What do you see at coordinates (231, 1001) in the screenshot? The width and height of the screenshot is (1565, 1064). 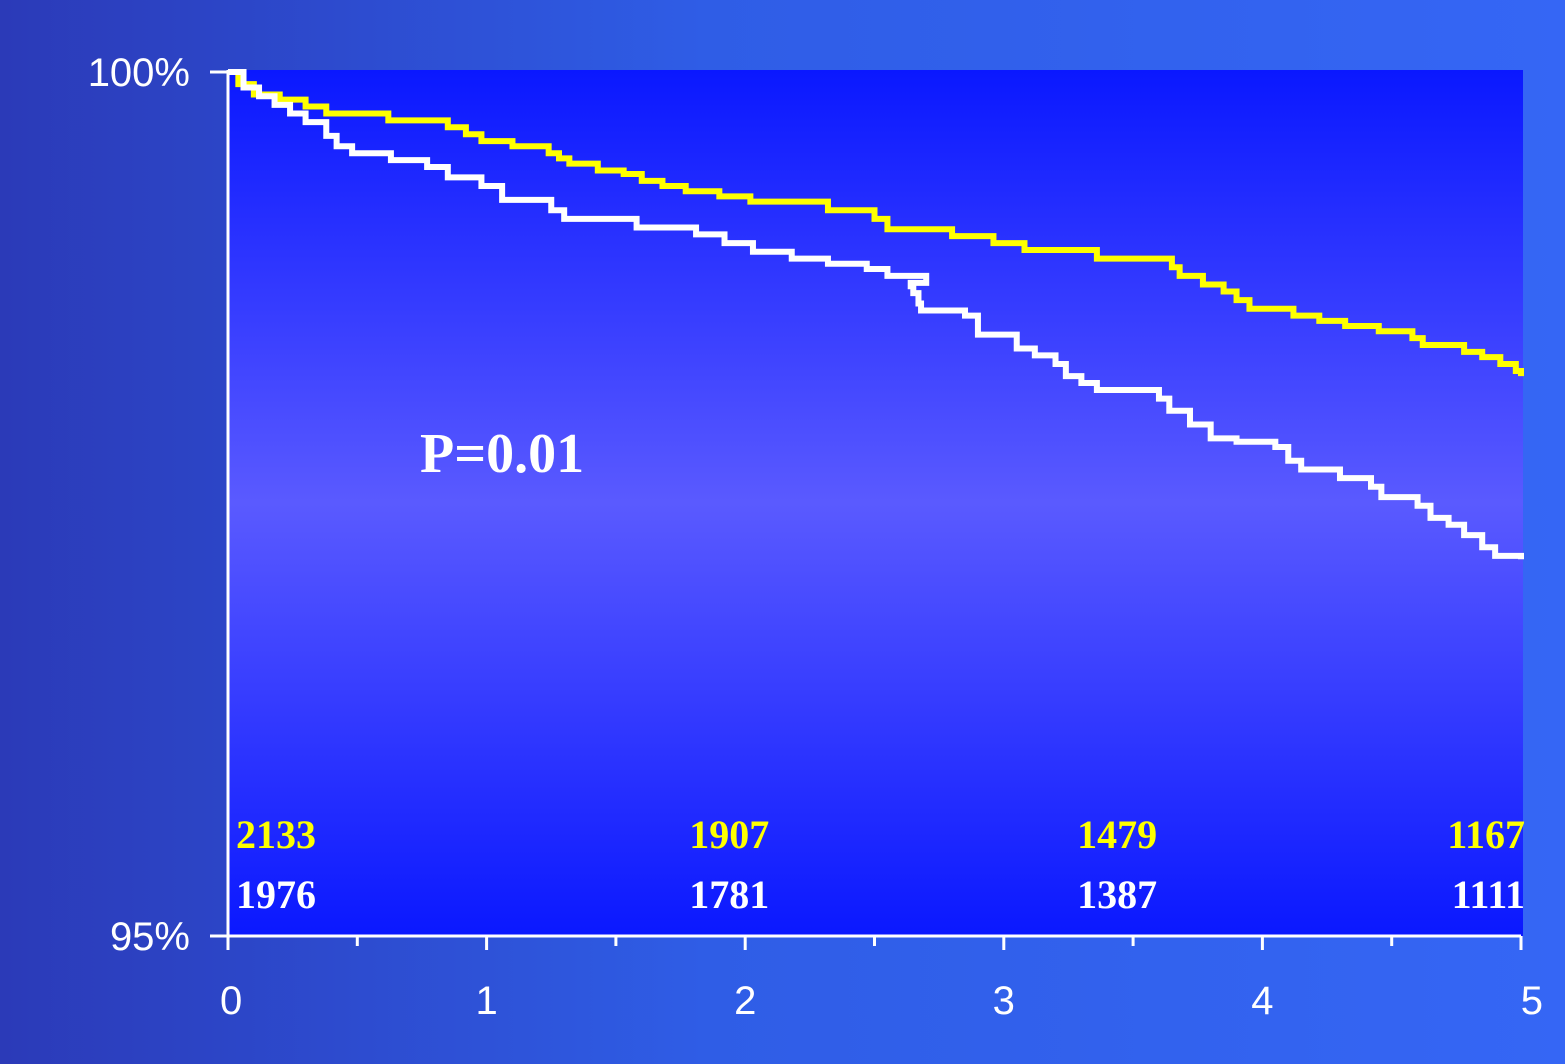 I see `x-tick-label: 0` at bounding box center [231, 1001].